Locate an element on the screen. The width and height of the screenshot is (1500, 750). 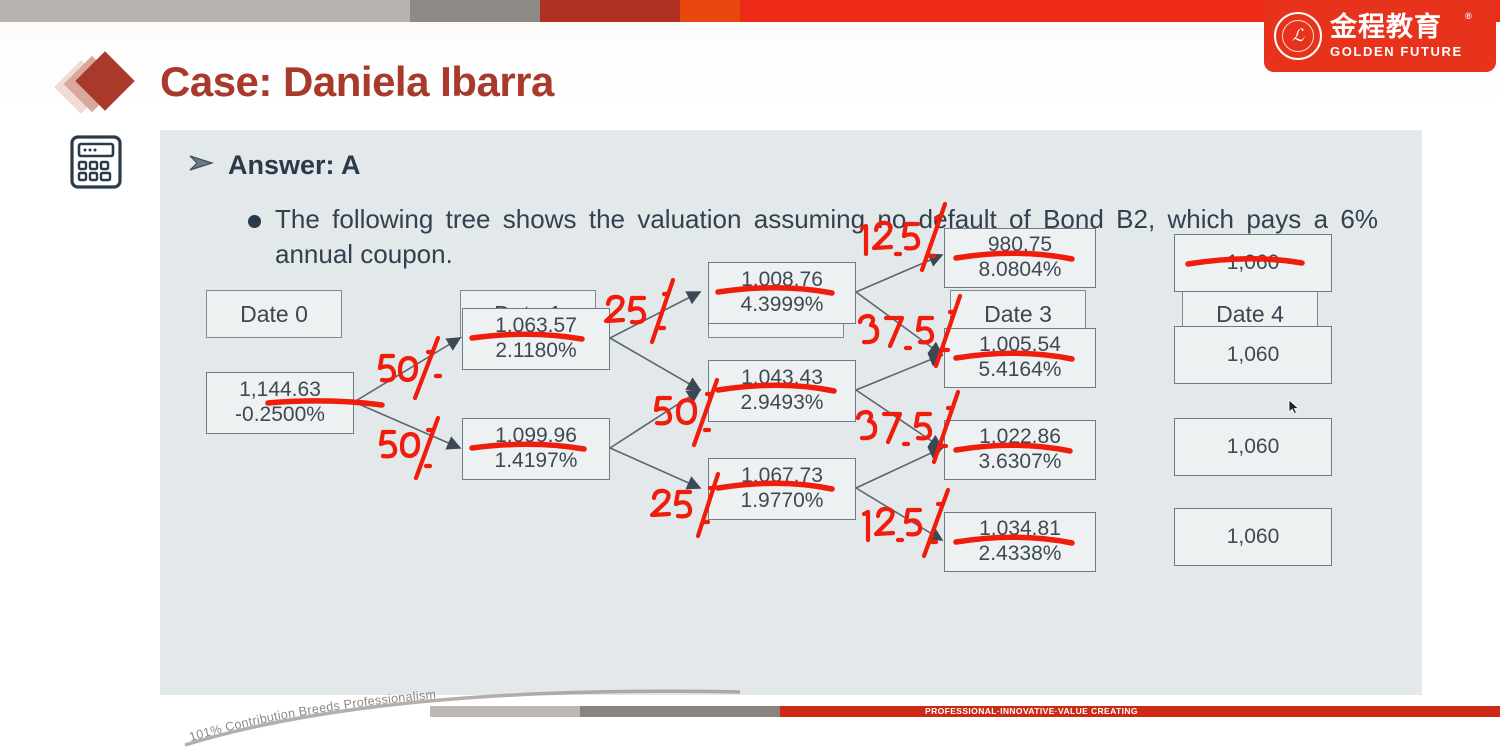
annotation-12_5-d is located at coordinates (906, 523).